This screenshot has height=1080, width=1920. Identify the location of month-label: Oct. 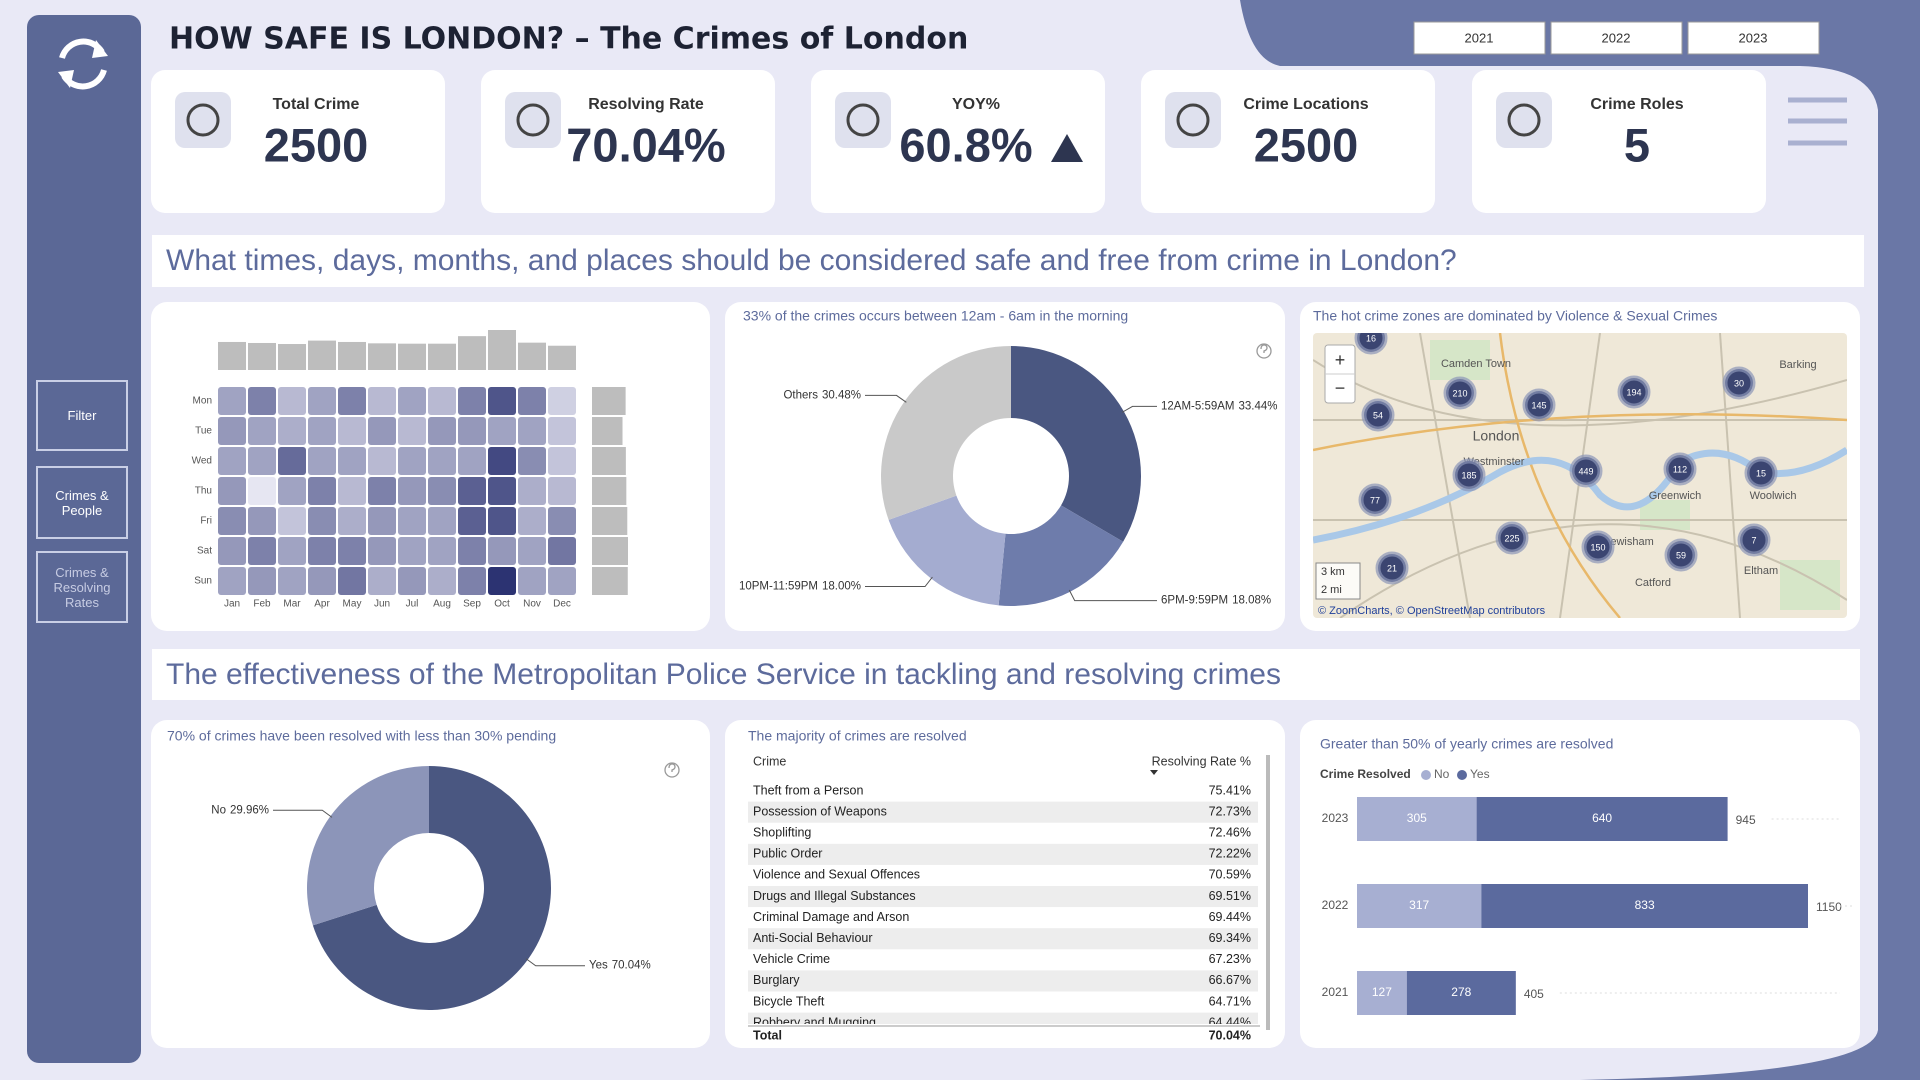
(502, 604).